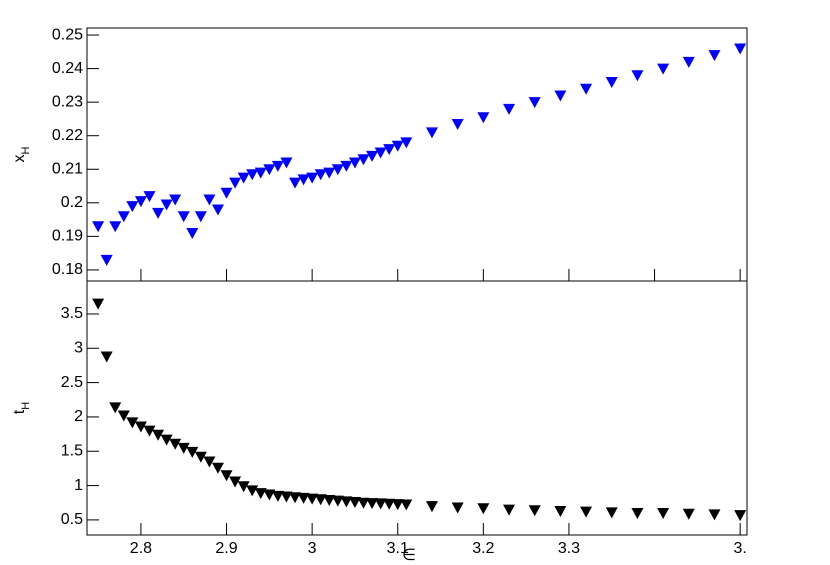 Image resolution: width=830 pixels, height=565 pixels. Describe the element at coordinates (67, 269) in the screenshot. I see `y-tick-label: 0.18` at that location.